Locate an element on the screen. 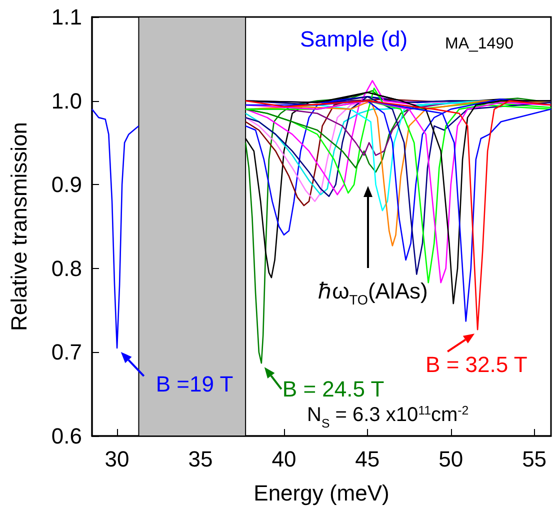 The height and width of the screenshot is (512, 553). y-tick-label: 0.9 is located at coordinates (66, 185).